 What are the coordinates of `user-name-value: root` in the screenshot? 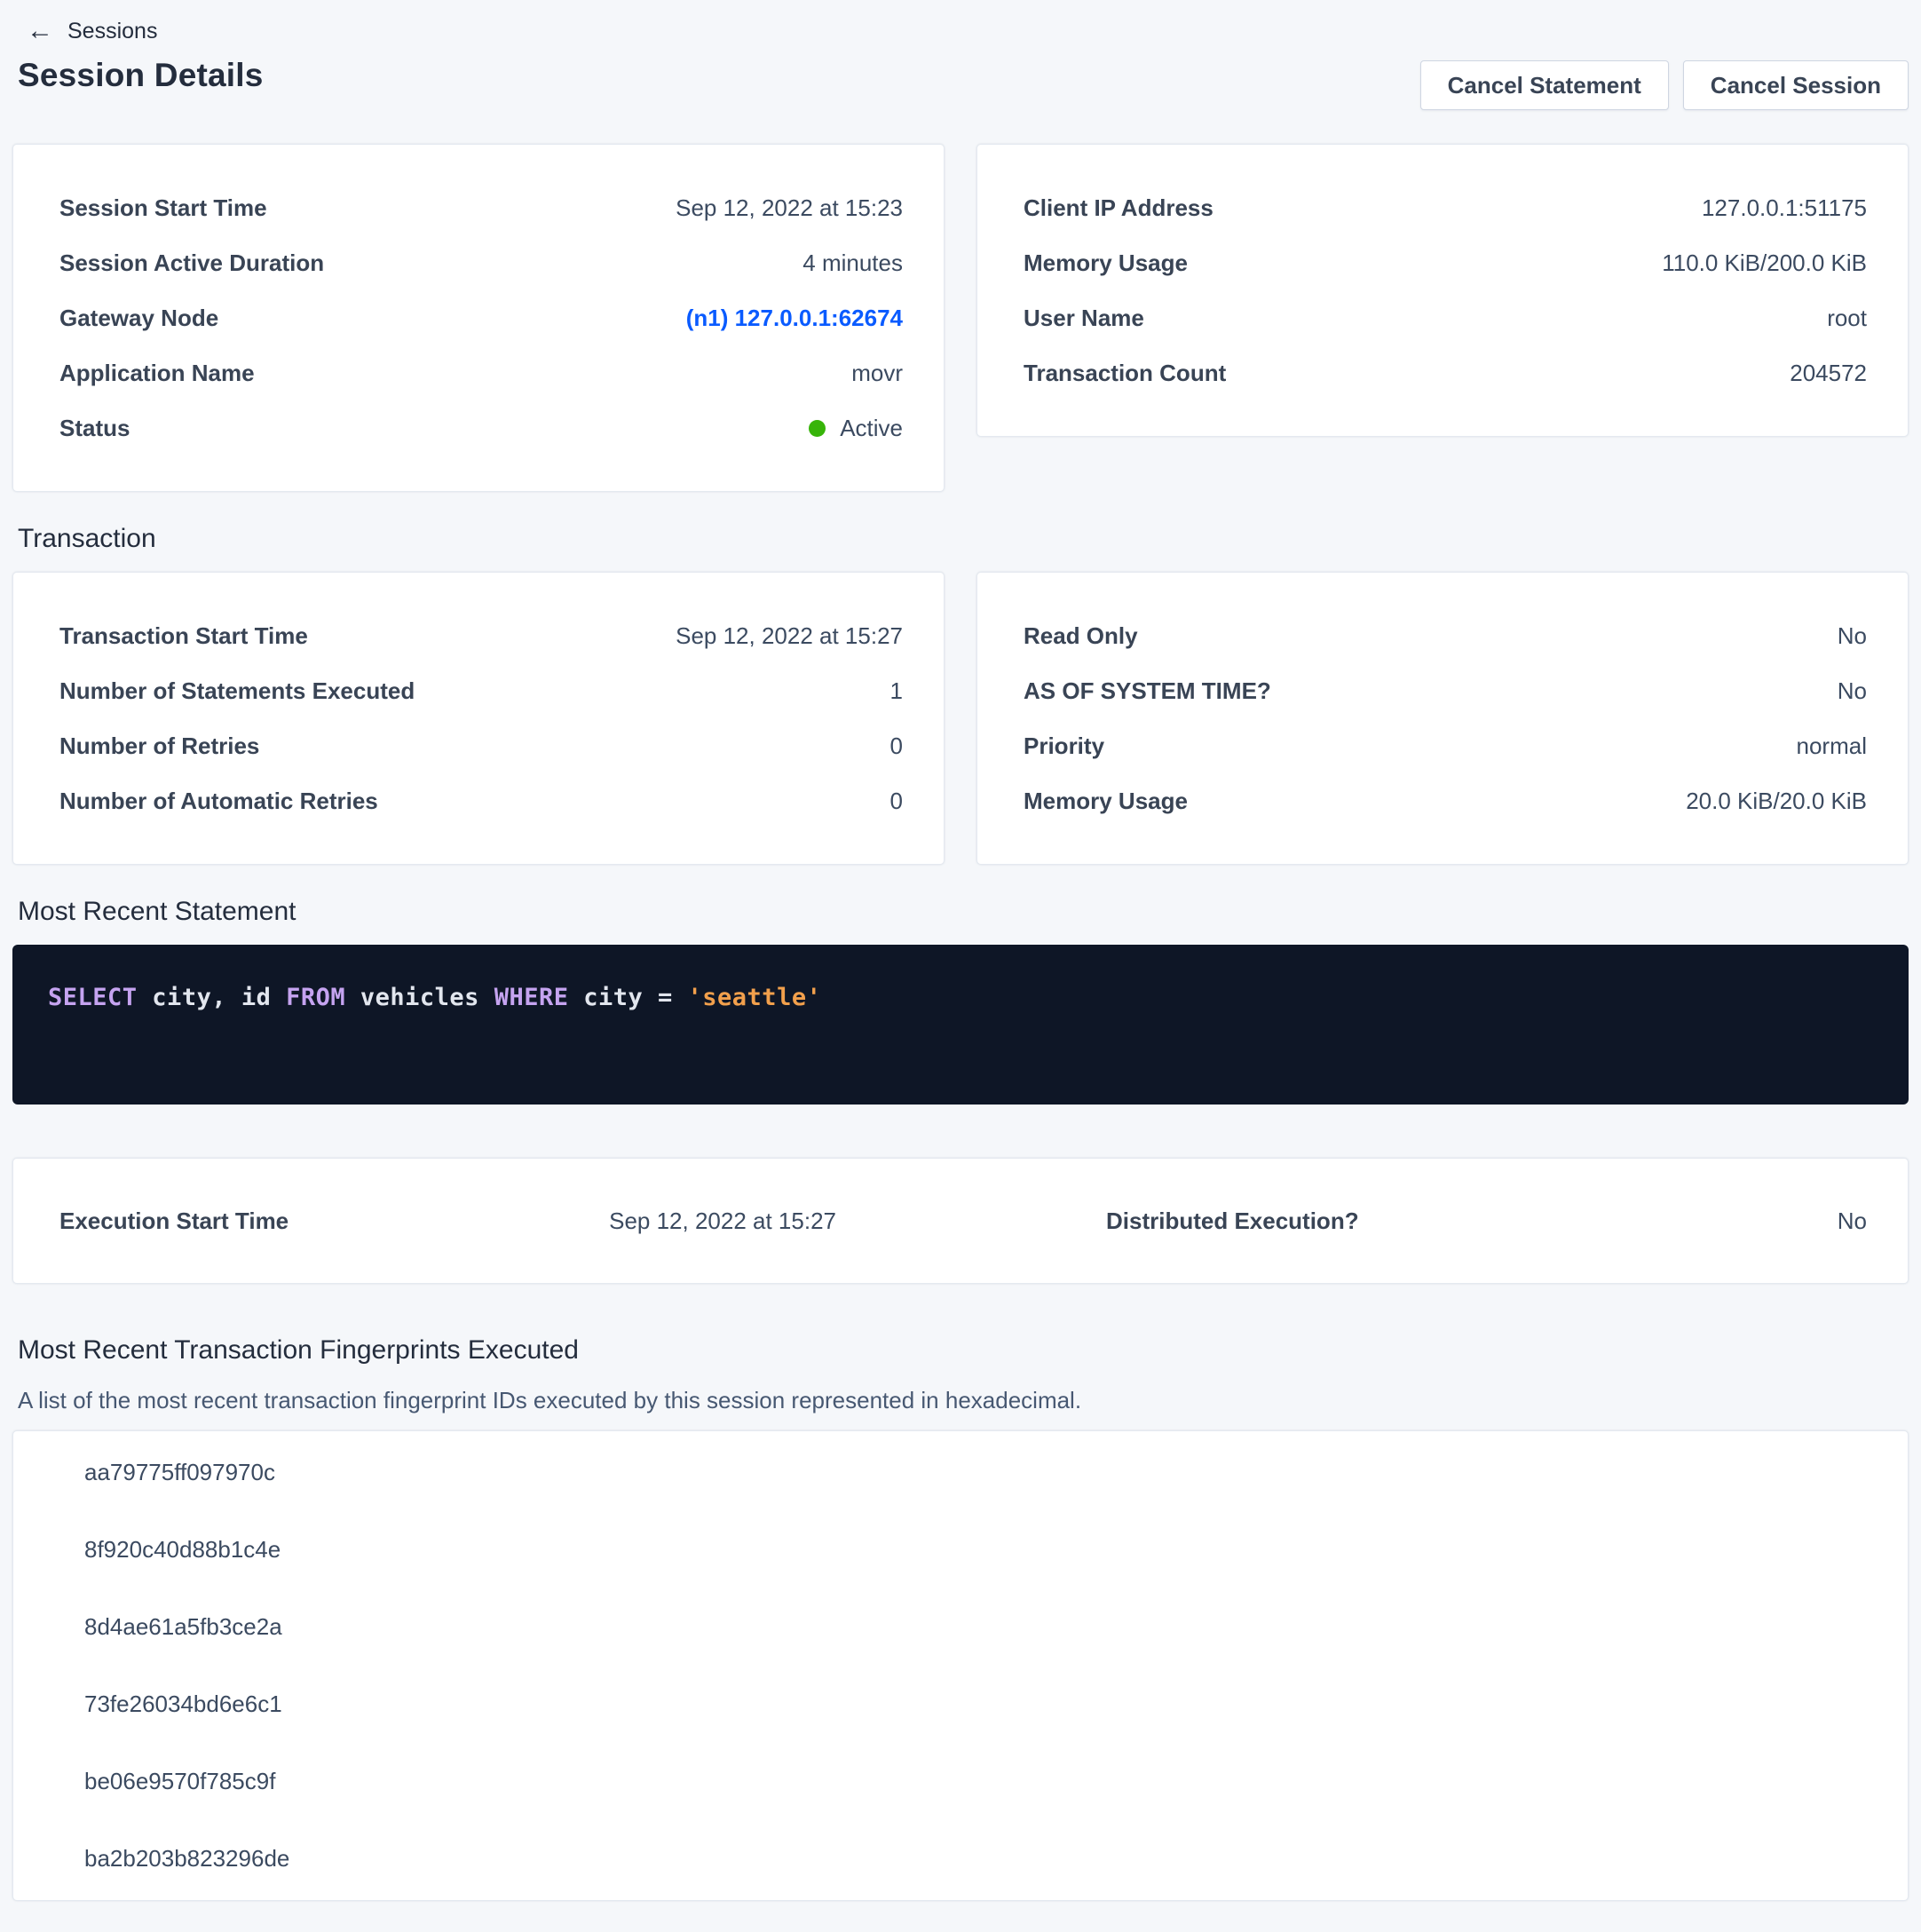 It's located at (1847, 317).